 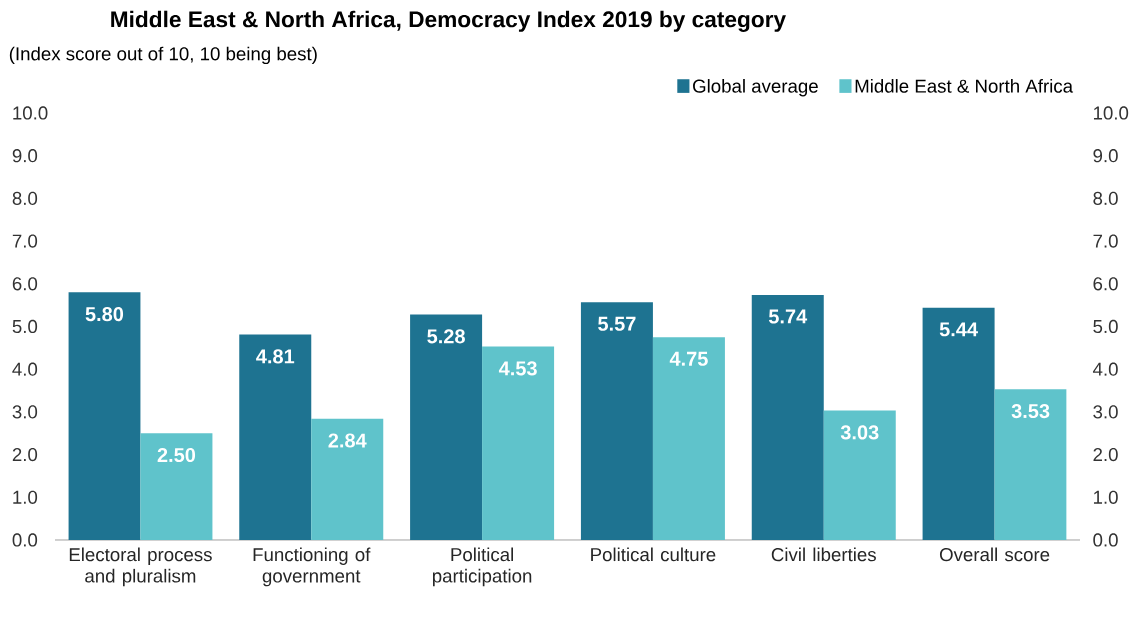 I want to click on y-tick-label: 2.0, so click(x=25, y=454).